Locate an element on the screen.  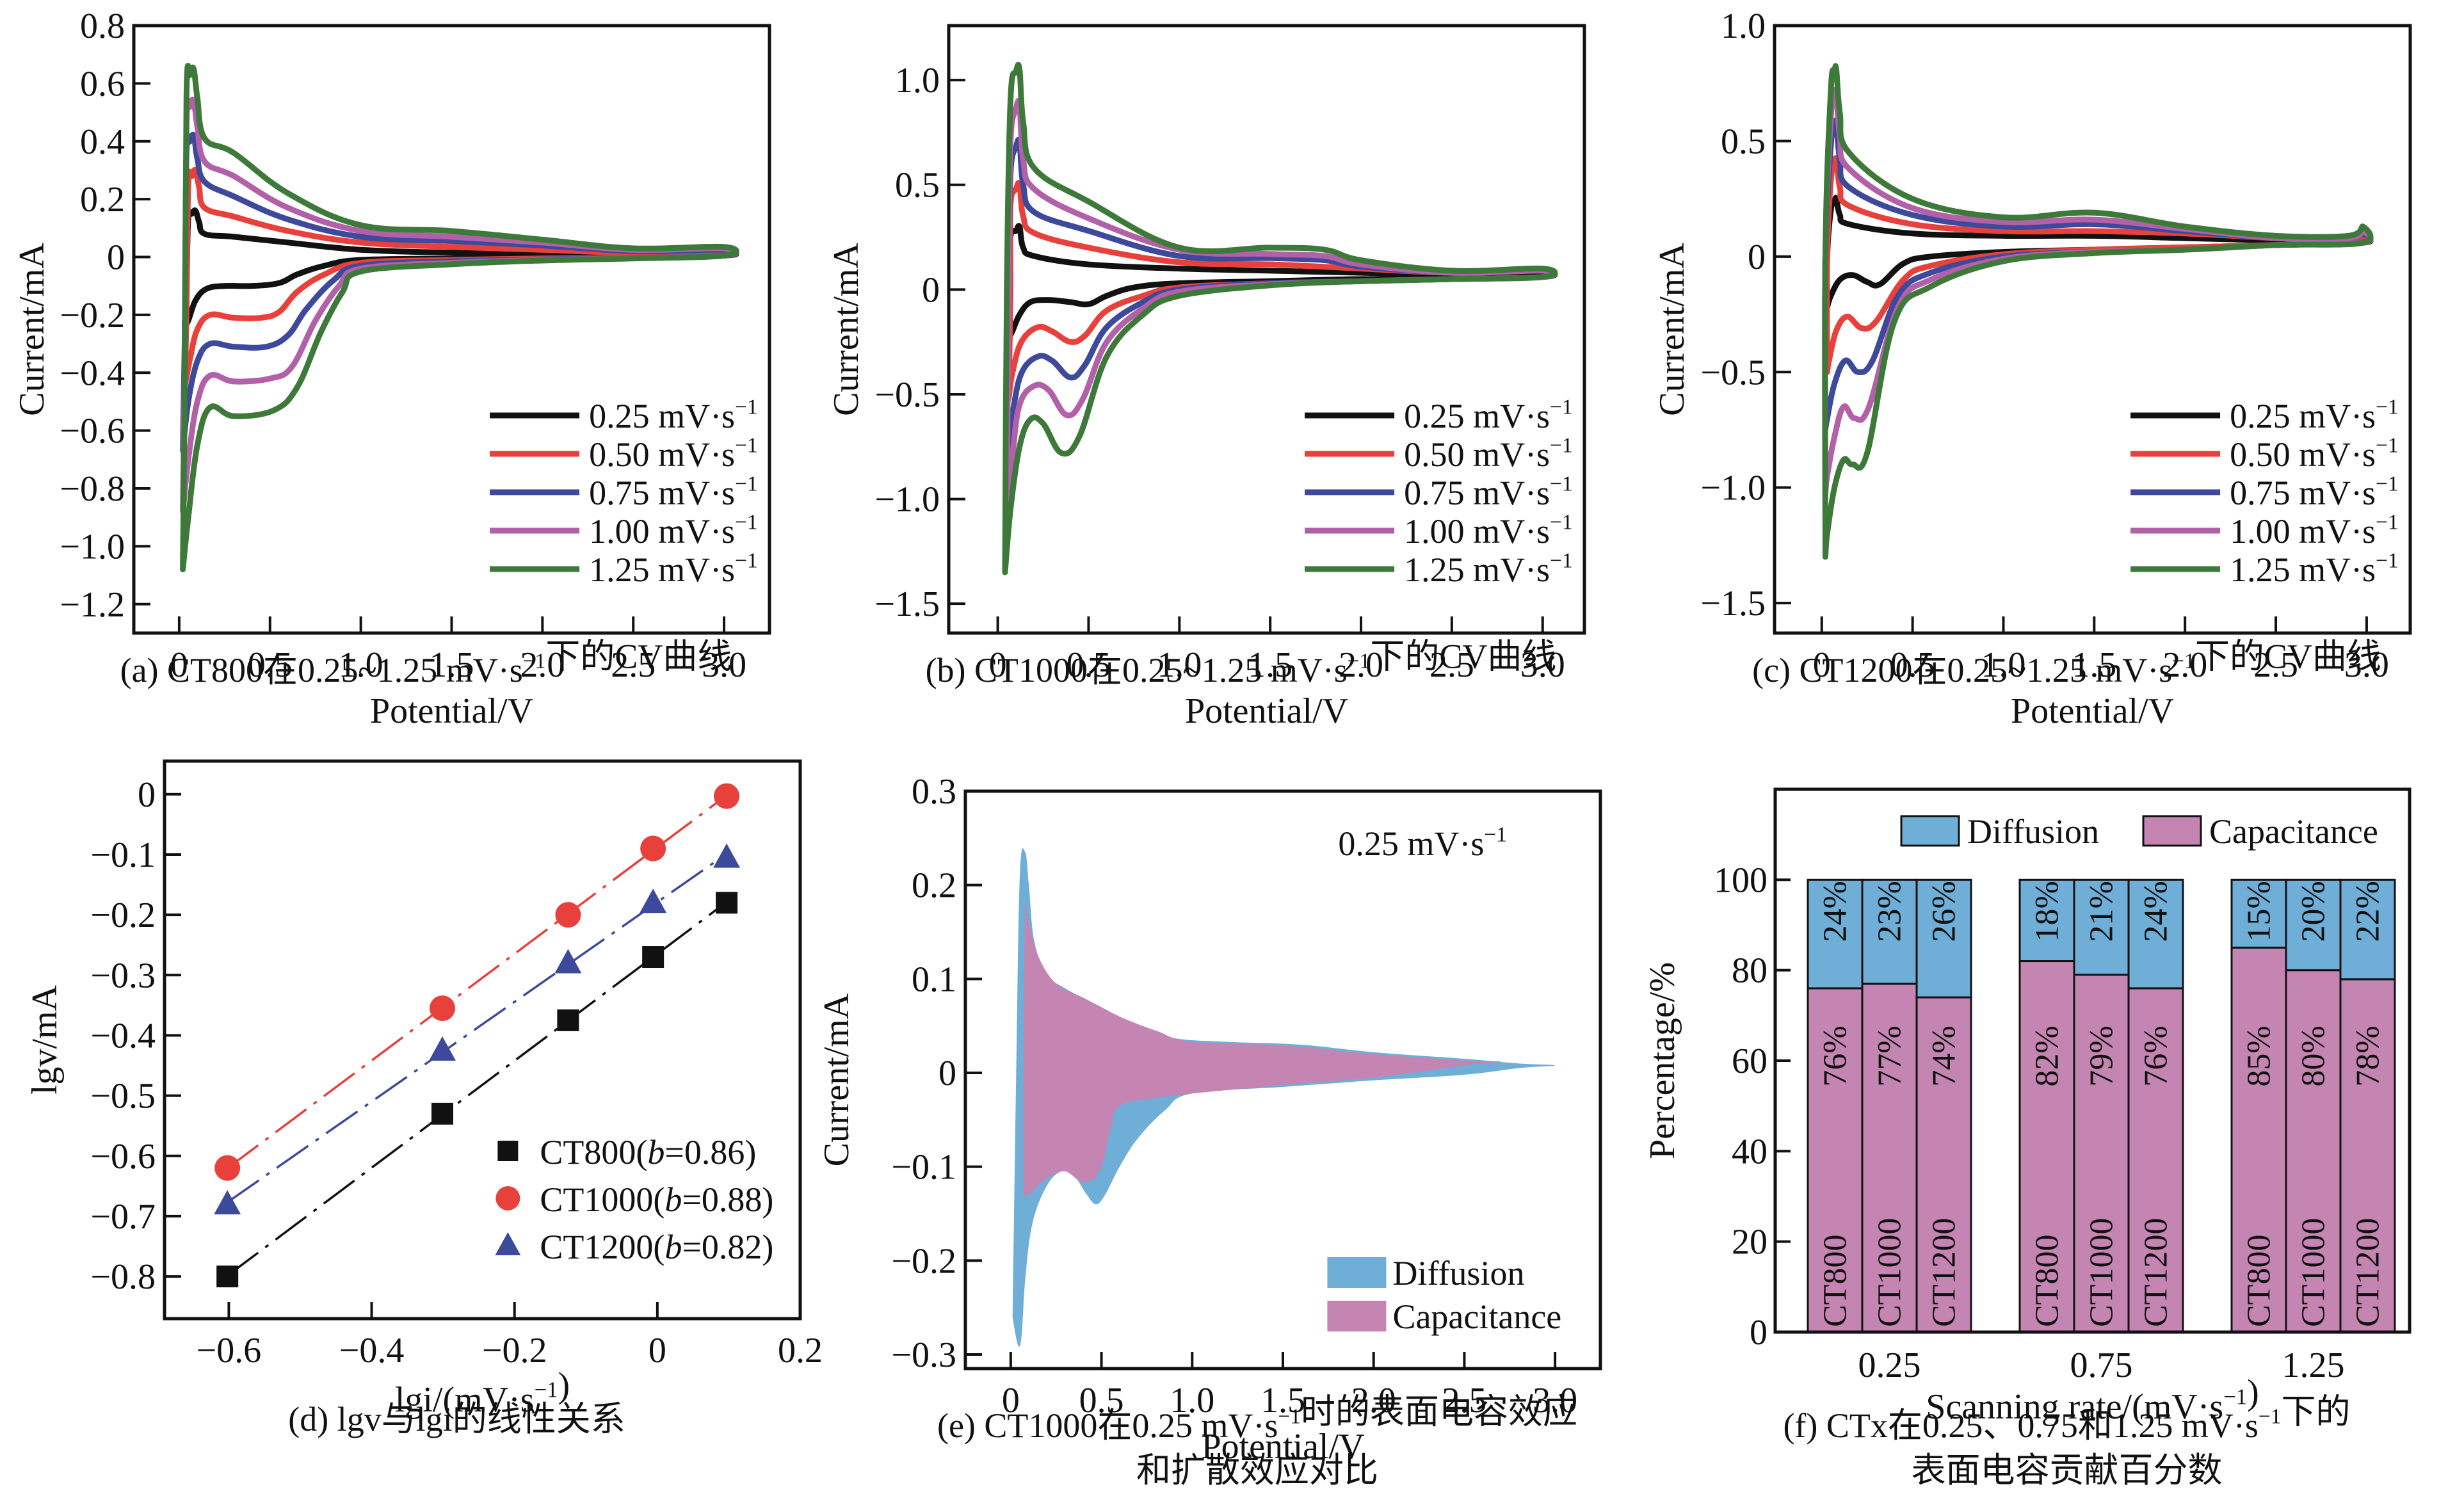
y-tick-label: 0.2 is located at coordinates (102, 200).